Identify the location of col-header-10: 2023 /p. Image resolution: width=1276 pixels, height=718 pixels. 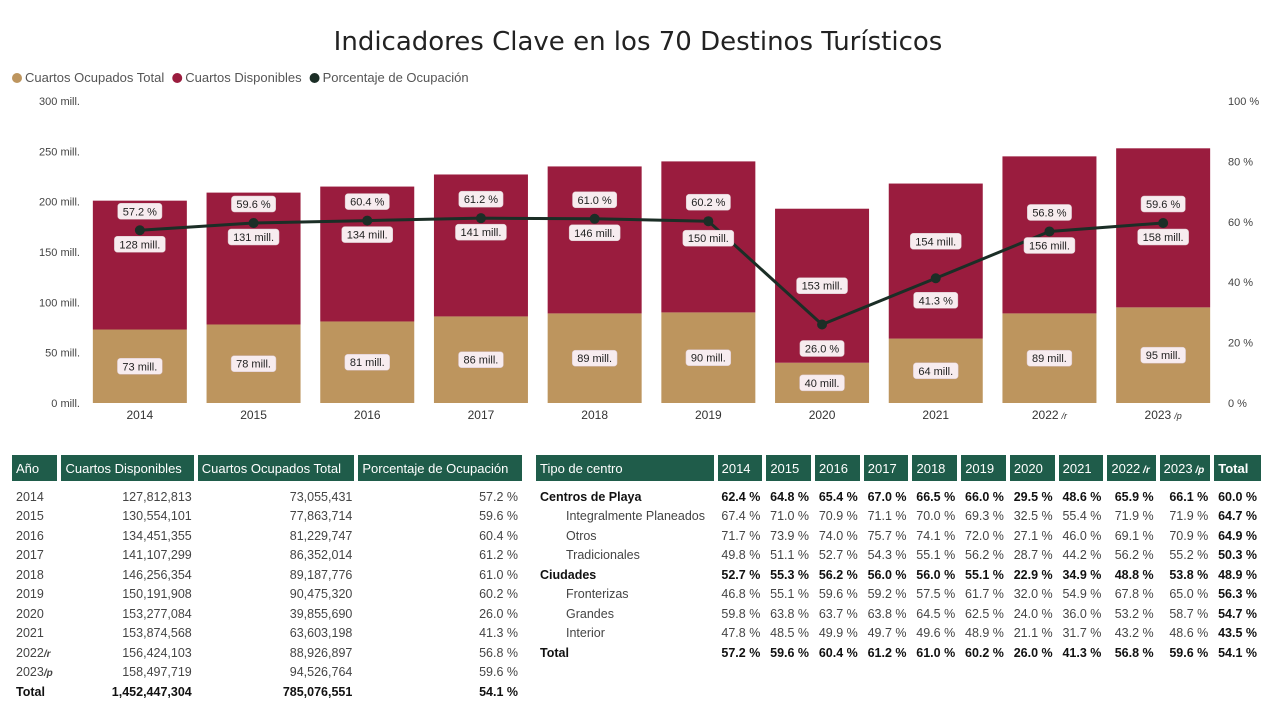
(1186, 468).